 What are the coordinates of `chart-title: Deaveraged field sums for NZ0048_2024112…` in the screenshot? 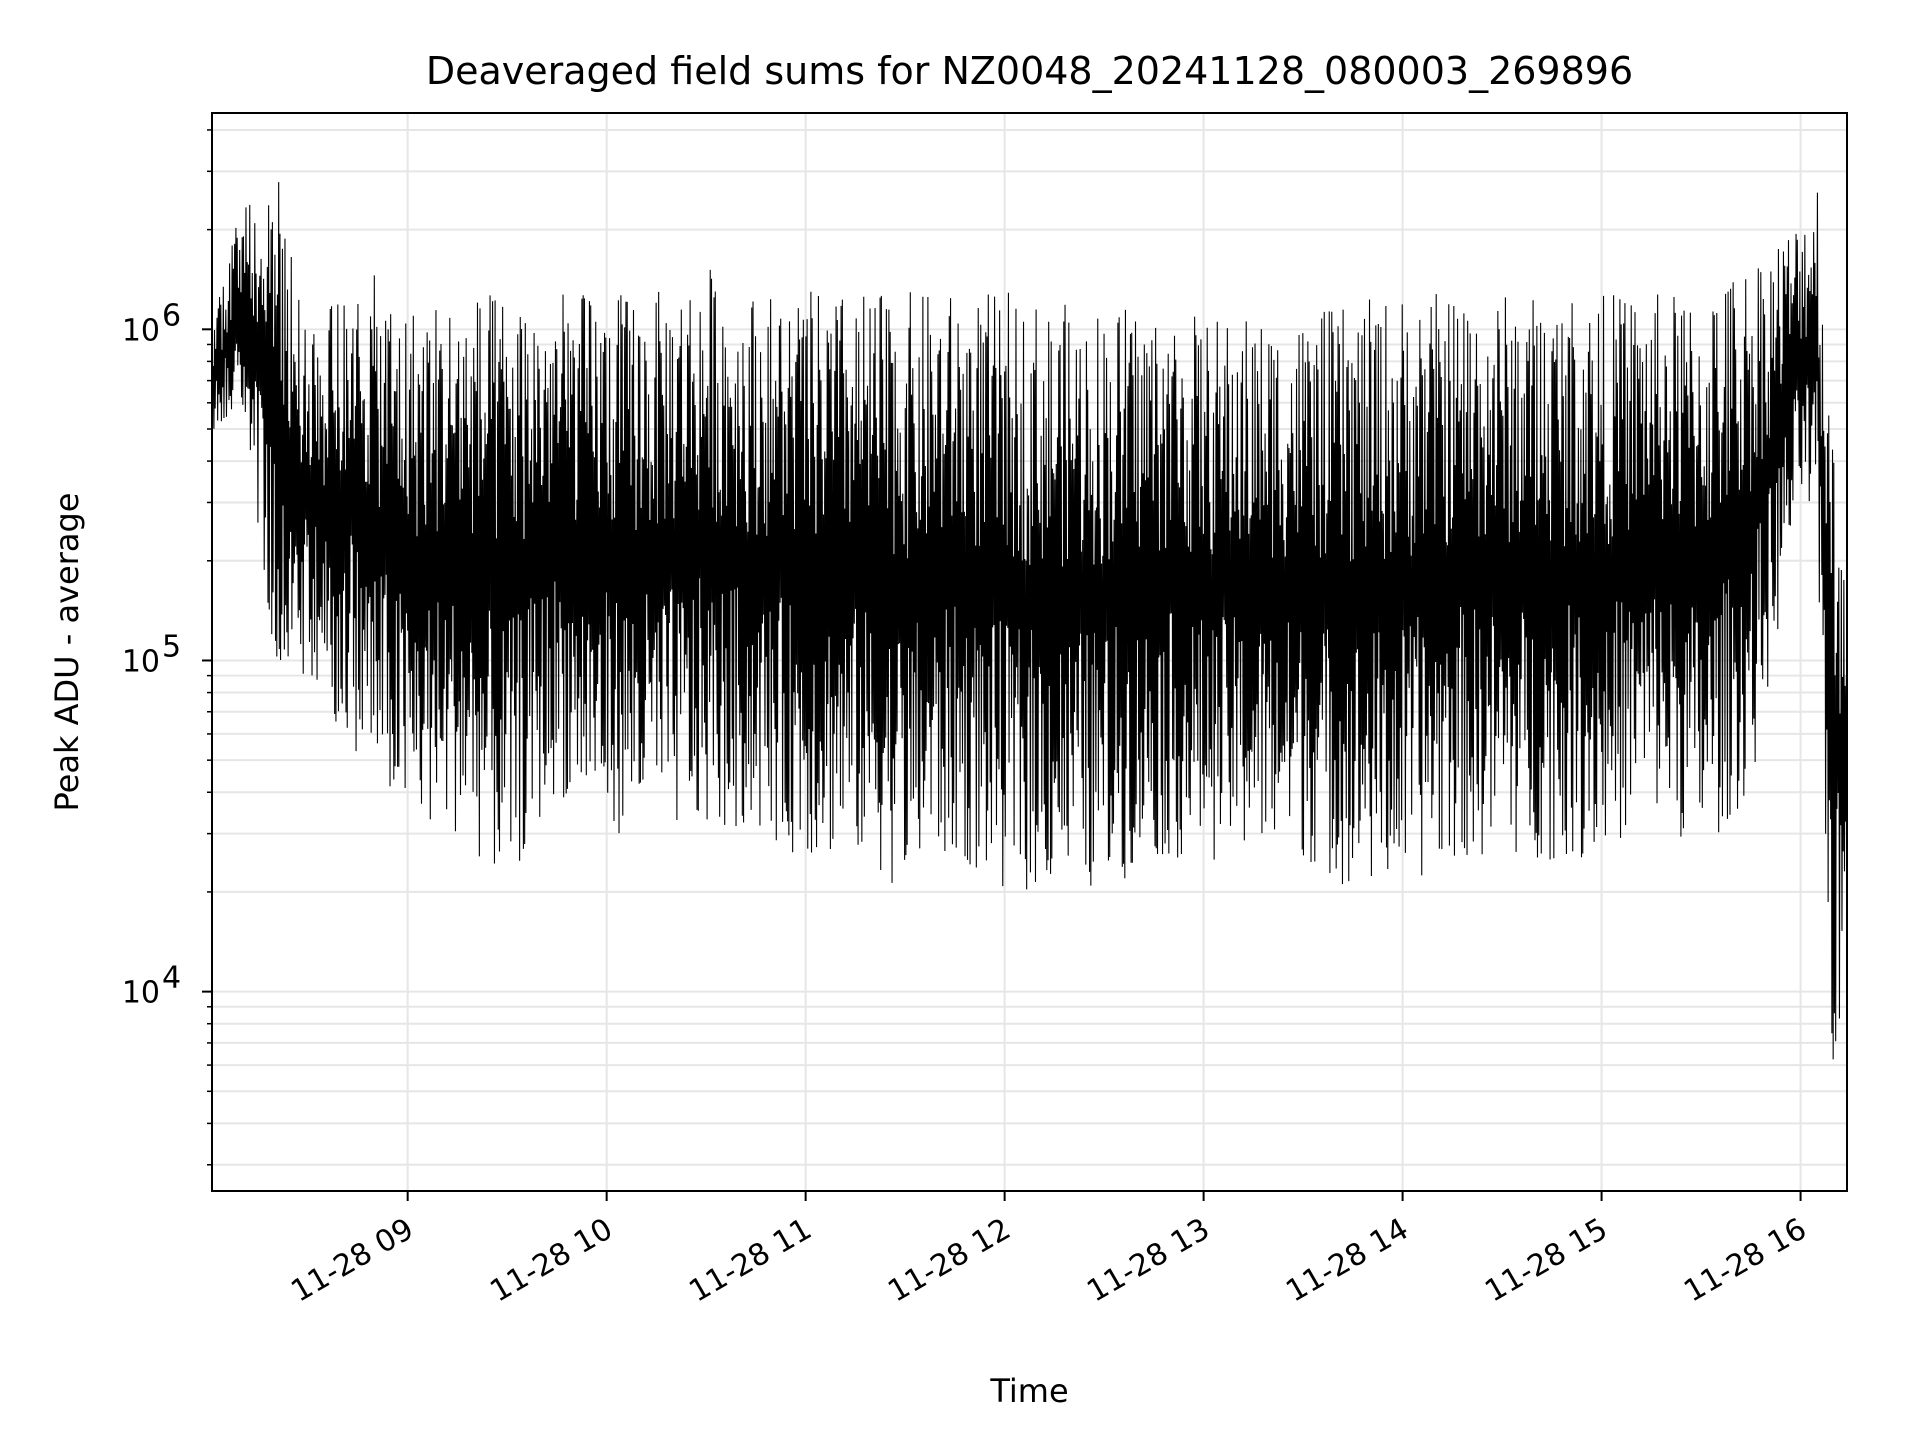 It's located at (1029, 71).